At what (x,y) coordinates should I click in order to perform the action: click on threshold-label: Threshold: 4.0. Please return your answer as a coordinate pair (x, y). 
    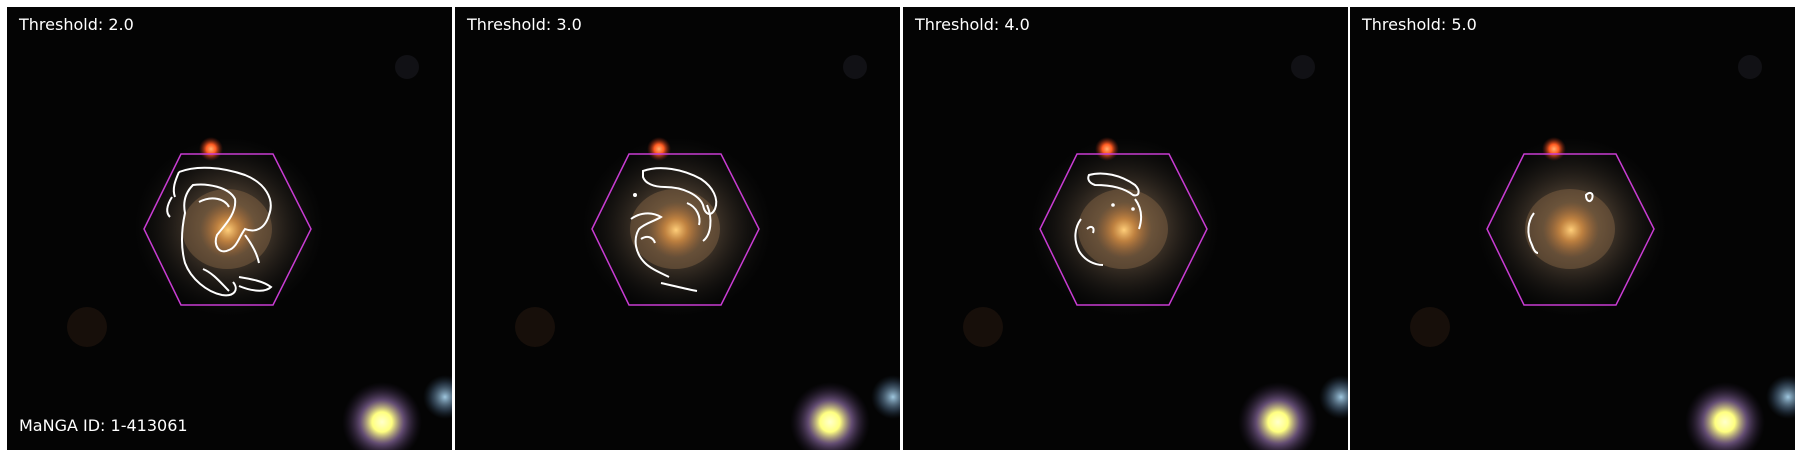
    Looking at the image, I should click on (972, 24).